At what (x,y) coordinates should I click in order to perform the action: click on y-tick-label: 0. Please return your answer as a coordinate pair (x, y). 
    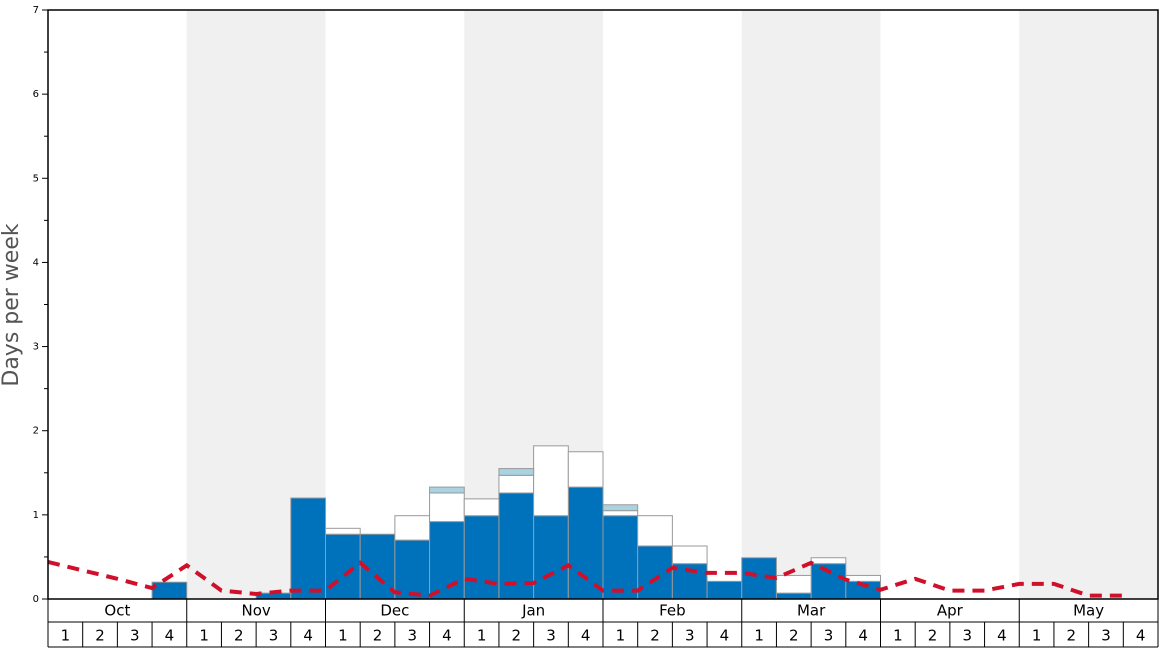
    Looking at the image, I should click on (36, 599).